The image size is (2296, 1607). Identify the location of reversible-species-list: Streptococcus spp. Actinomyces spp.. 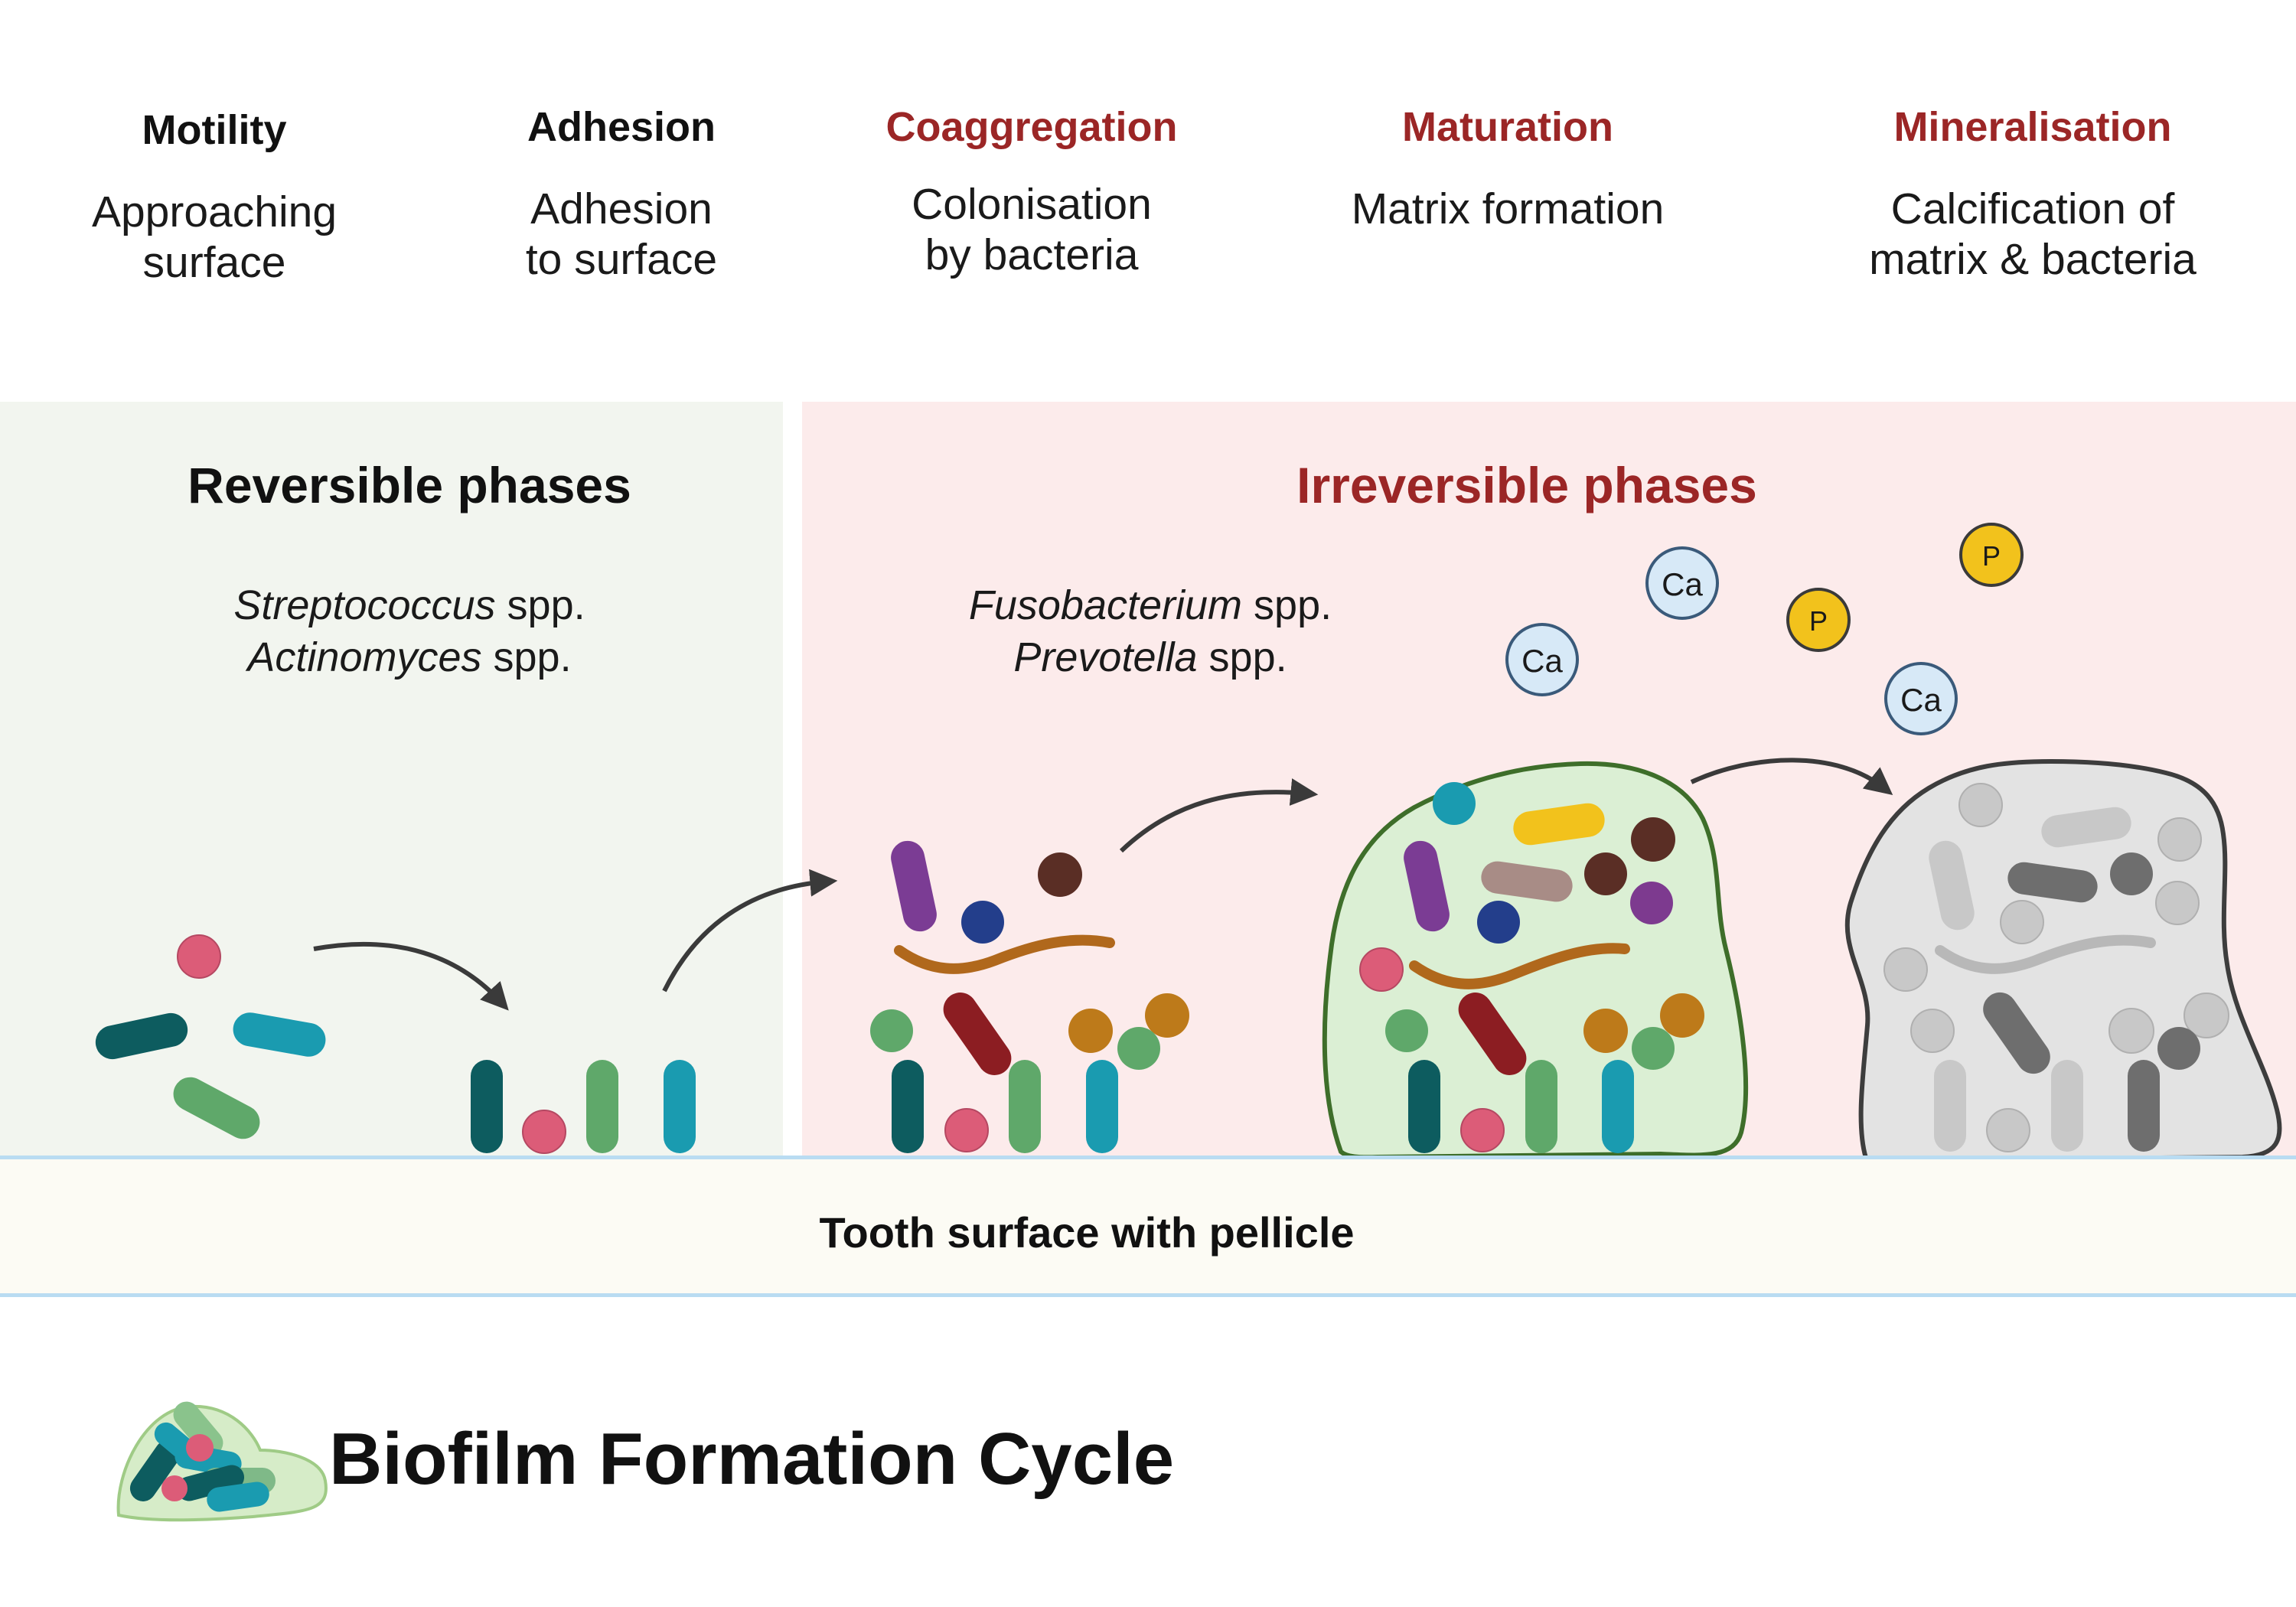
(409, 631).